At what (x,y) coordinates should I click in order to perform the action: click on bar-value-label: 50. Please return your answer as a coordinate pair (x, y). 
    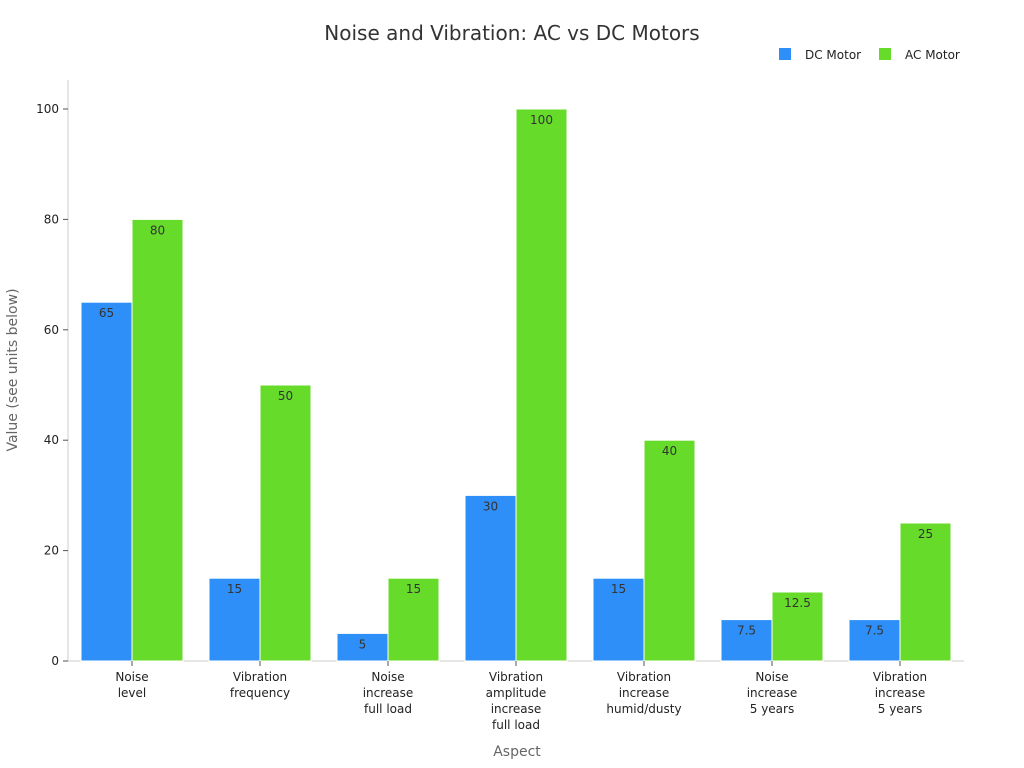
    Looking at the image, I should click on (285, 396).